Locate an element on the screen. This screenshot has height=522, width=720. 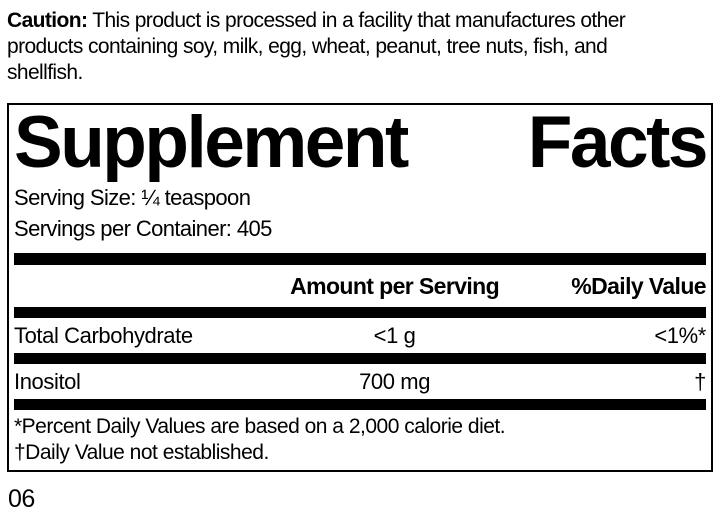
panel-title: Supplement Facts is located at coordinates (361, 142).